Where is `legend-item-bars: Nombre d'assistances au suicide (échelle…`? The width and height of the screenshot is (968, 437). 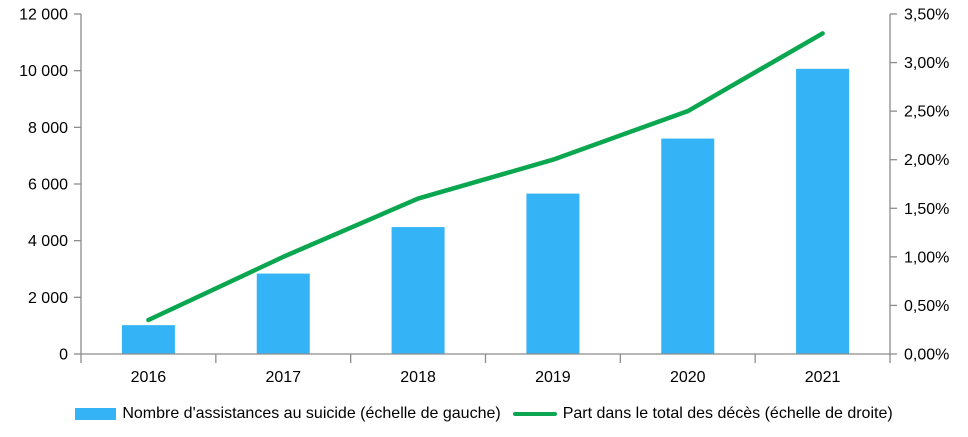 legend-item-bars: Nombre d'assistances au suicide (échelle… is located at coordinates (288, 414).